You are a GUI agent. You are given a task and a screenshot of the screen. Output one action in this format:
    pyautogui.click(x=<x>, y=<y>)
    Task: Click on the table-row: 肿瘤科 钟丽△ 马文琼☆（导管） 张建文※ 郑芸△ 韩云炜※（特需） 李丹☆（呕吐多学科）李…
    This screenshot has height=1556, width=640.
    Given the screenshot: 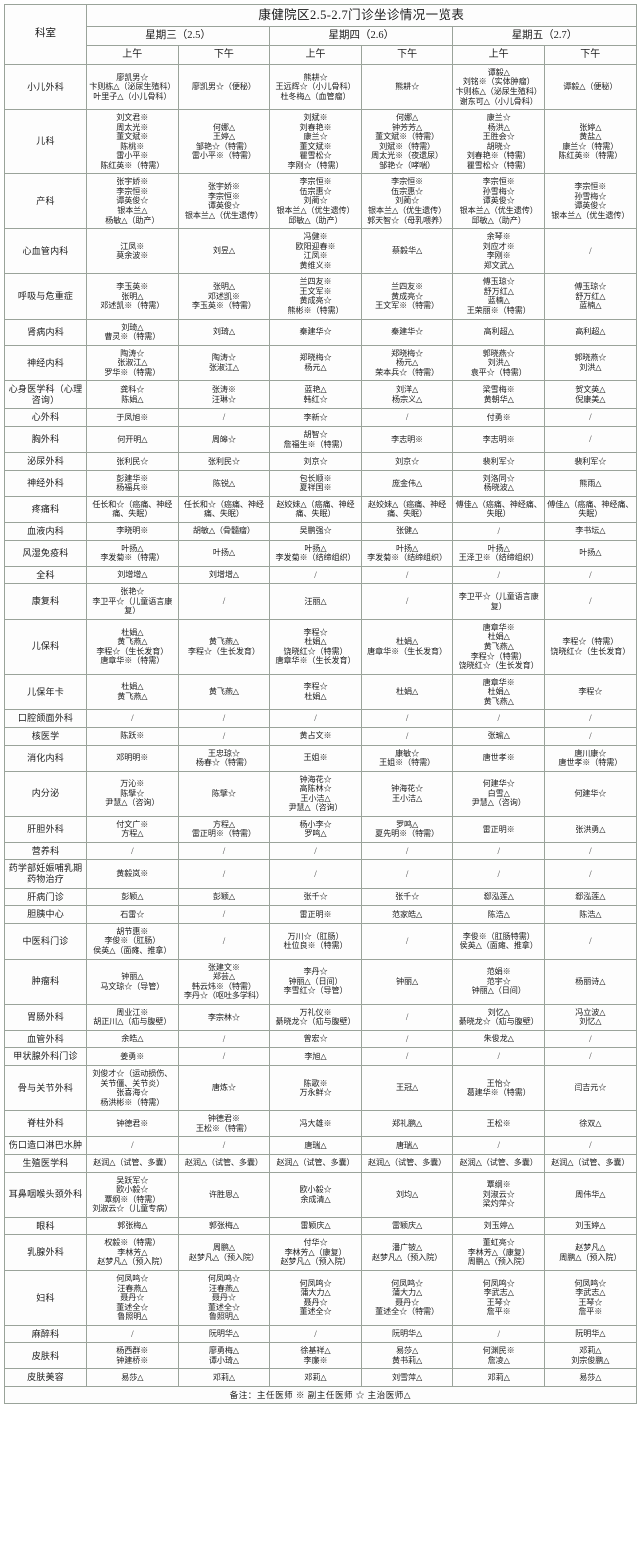 What is the action you would take?
    pyautogui.click(x=320, y=981)
    